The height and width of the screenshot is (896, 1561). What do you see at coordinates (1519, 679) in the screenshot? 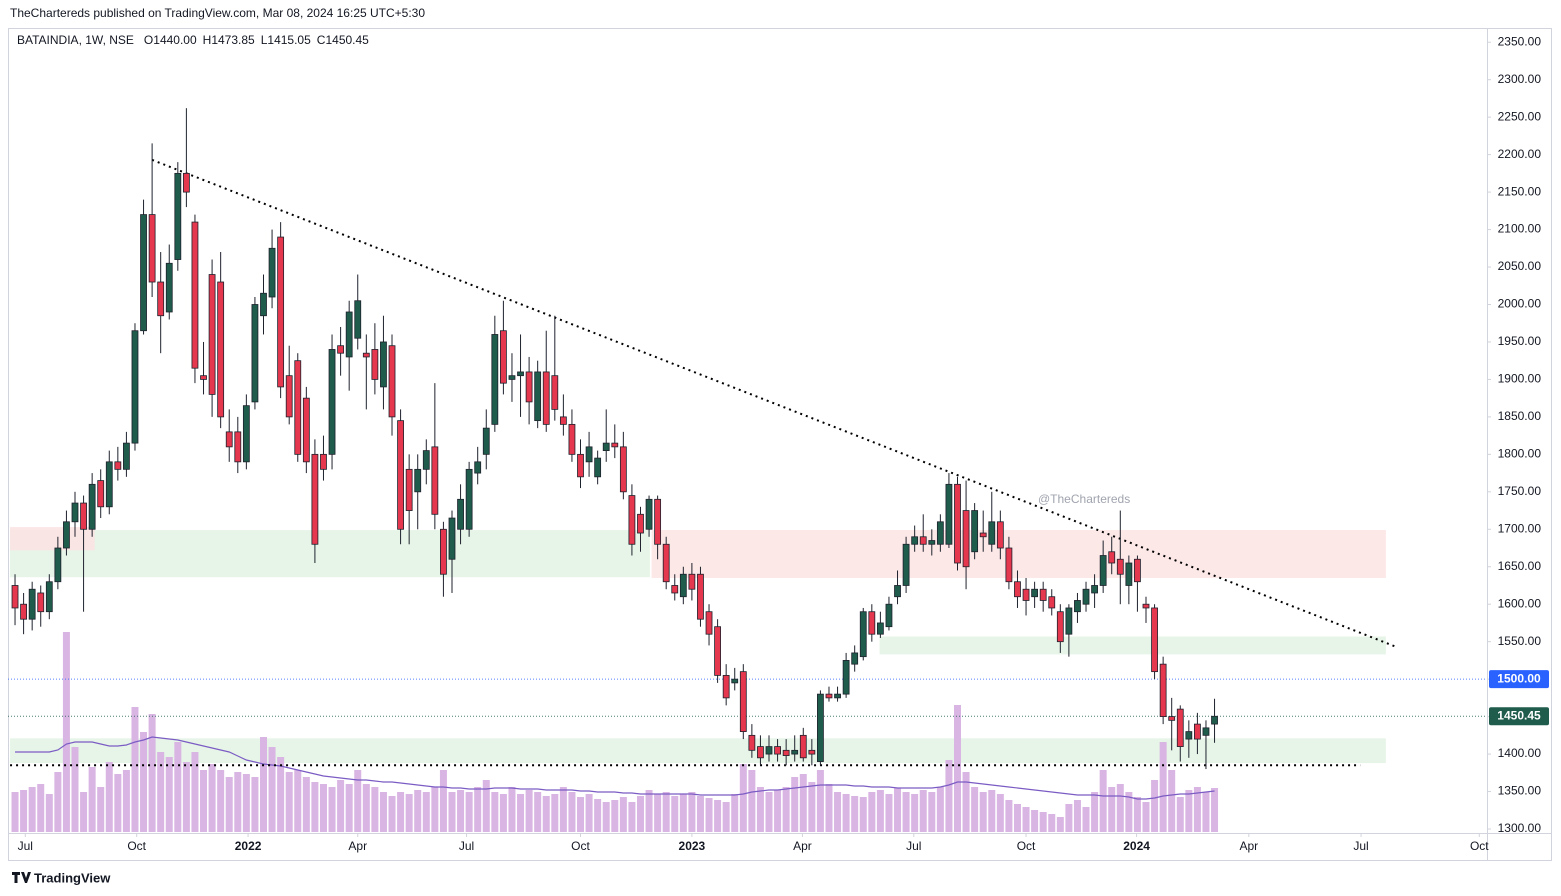
I see `price-tag` at bounding box center [1519, 679].